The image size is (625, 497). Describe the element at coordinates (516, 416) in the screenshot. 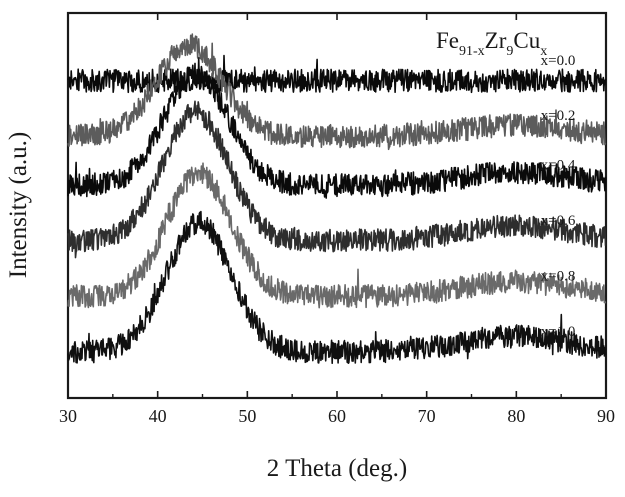

I see `x-tick-label-80: 80` at that location.